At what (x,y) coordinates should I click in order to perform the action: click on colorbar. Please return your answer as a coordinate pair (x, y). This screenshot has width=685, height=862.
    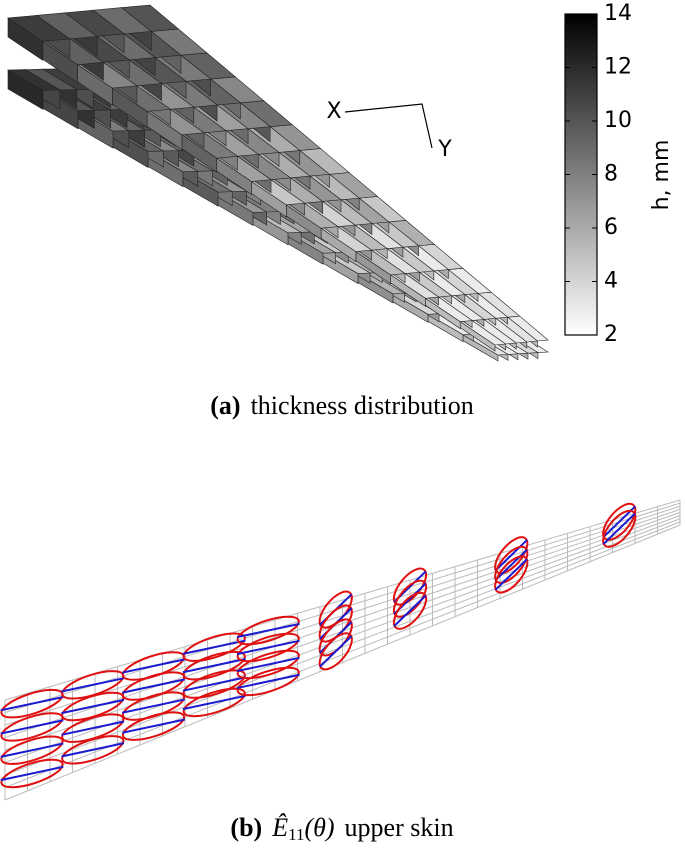
    Looking at the image, I should click on (581, 174).